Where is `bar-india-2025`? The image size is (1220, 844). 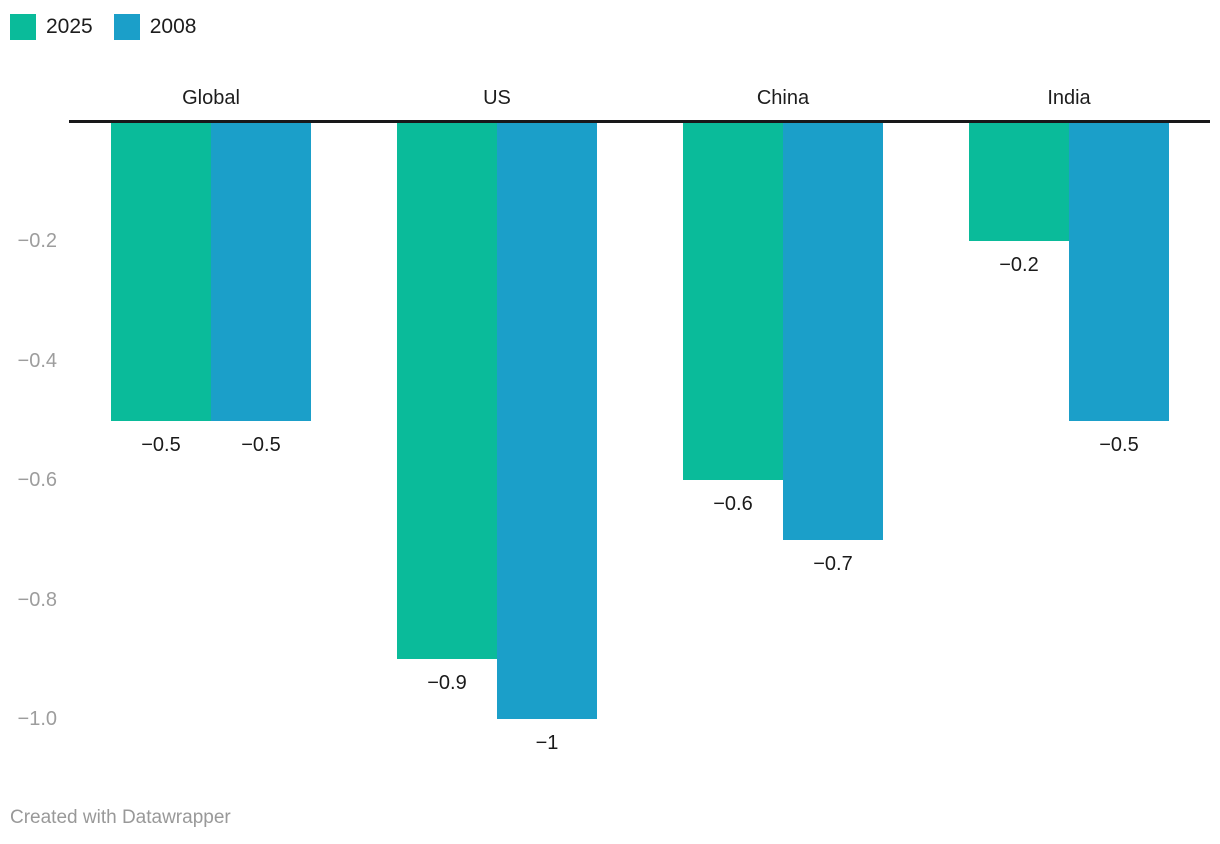
bar-india-2025 is located at coordinates (1019, 182).